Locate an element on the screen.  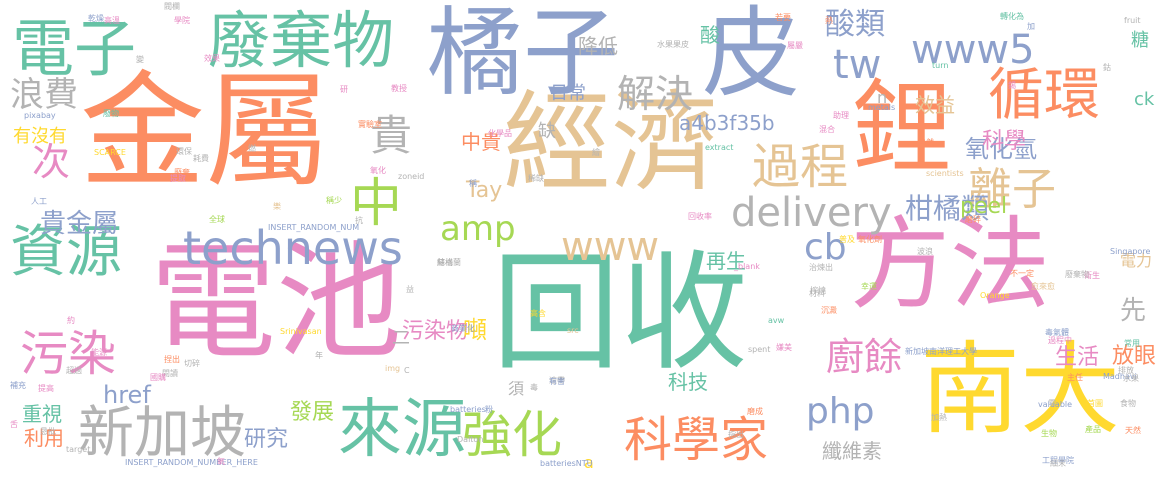
word-spent: spent is located at coordinates (759, 349).